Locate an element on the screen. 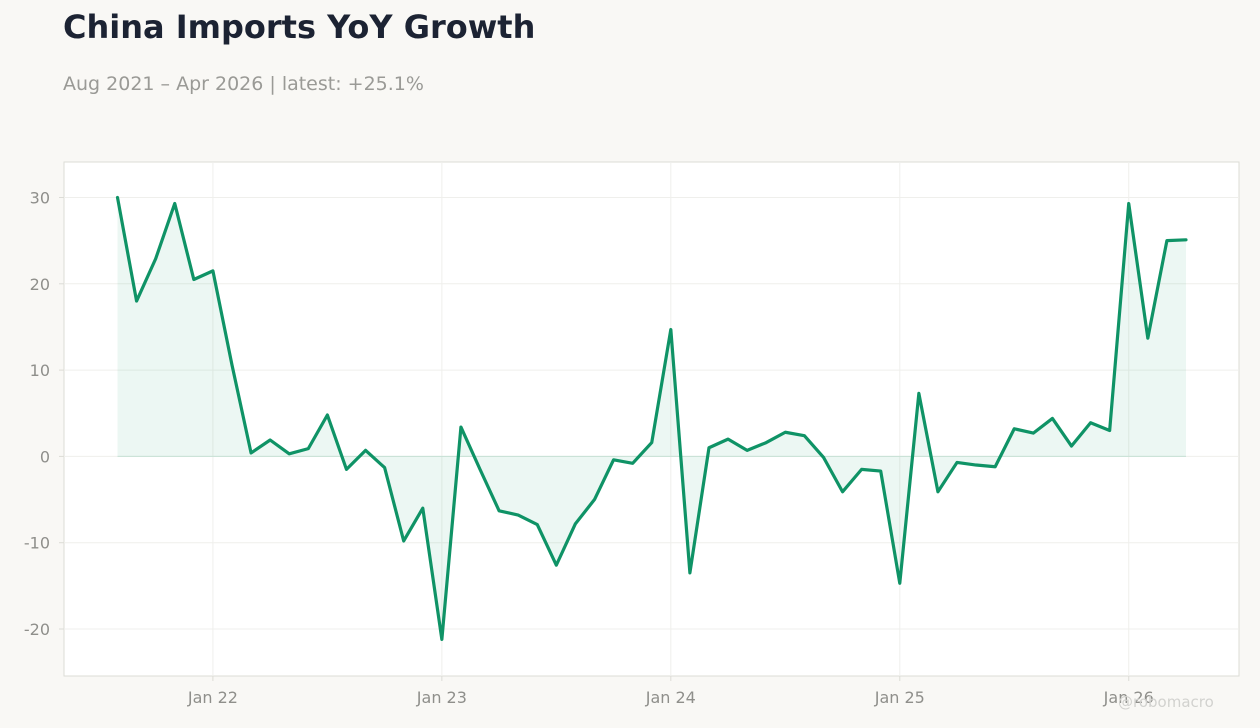  y-tick-label: 0 is located at coordinates (45, 456).